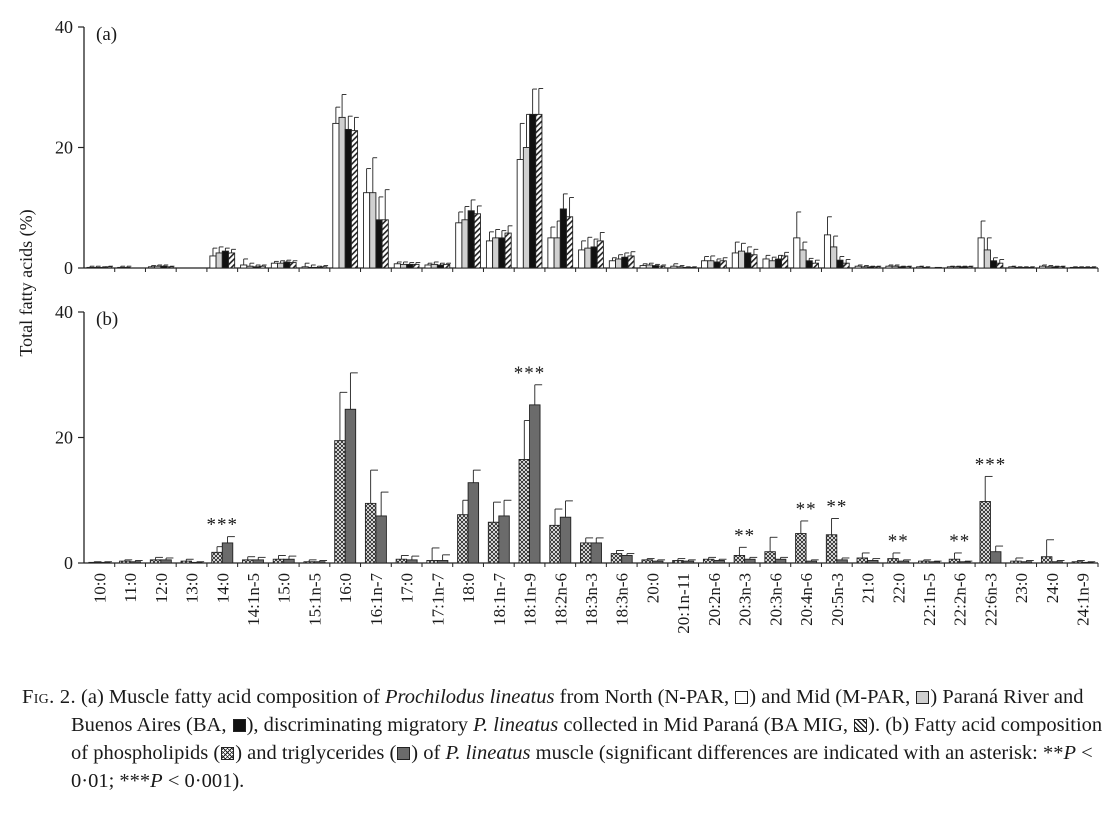 Image resolution: width=1119 pixels, height=820 pixels. Describe the element at coordinates (714, 599) in the screenshot. I see `x-tick-label: 20:2n-6` at that location.